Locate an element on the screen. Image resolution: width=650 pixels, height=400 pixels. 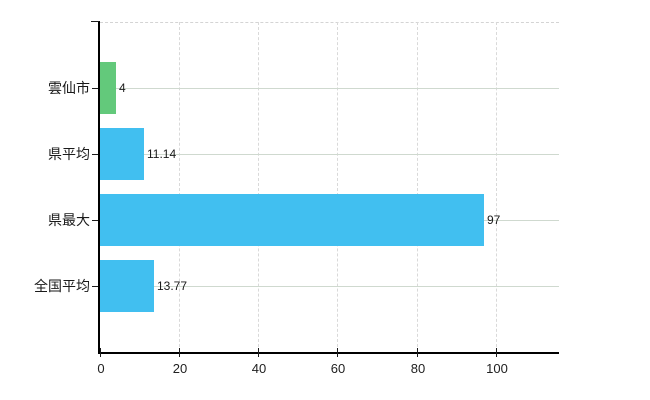
x-axis-tick-label: 100 is located at coordinates (497, 368).